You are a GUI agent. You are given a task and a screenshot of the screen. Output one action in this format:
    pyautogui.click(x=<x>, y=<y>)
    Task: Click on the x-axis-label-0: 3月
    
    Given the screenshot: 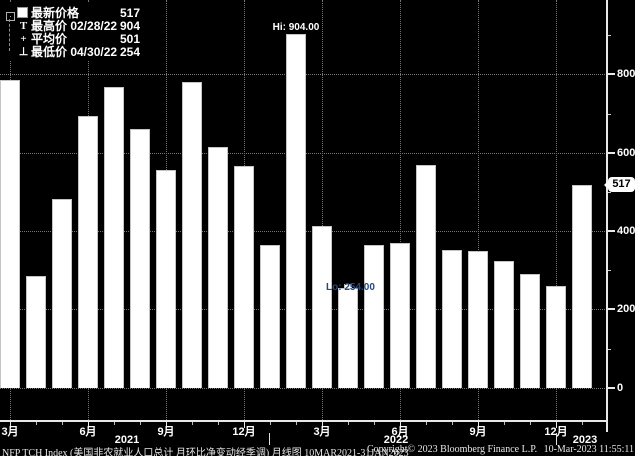 What is the action you would take?
    pyautogui.click(x=10, y=432)
    